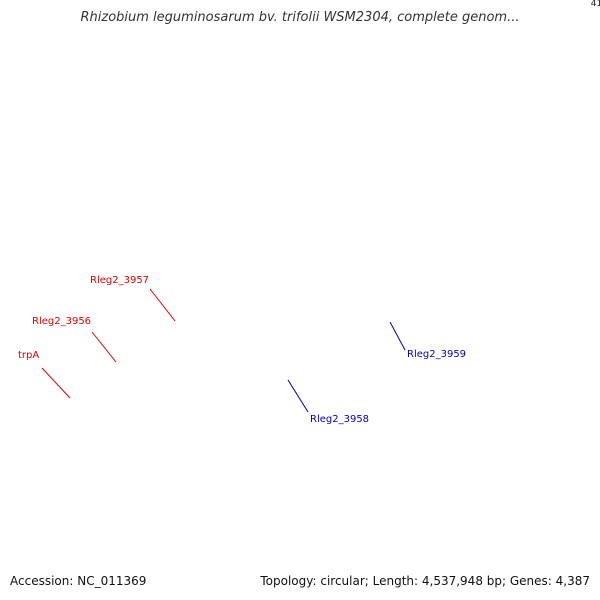 Image resolution: width=600 pixels, height=600 pixels. I want to click on tick-label: 4105 kbp, so click(595, 4).